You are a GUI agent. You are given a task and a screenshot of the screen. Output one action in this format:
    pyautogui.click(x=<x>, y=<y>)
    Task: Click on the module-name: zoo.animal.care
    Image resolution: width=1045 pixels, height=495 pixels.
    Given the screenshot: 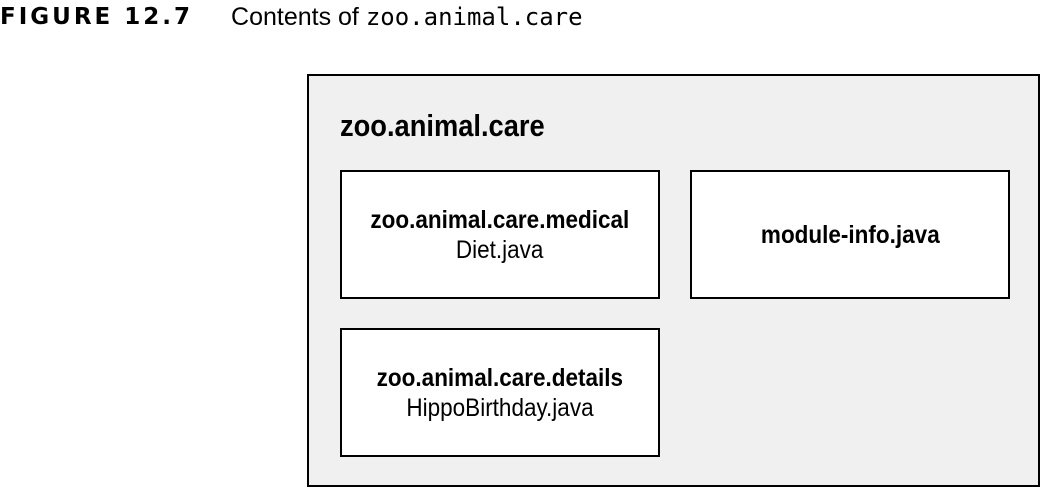 What is the action you would take?
    pyautogui.click(x=442, y=125)
    